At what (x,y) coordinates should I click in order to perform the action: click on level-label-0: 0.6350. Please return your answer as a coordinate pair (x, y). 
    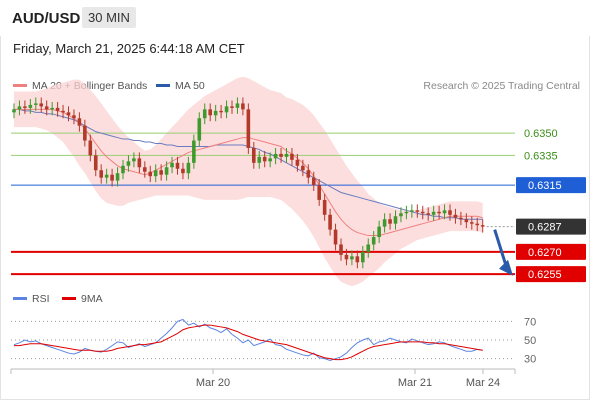
    Looking at the image, I should click on (541, 134).